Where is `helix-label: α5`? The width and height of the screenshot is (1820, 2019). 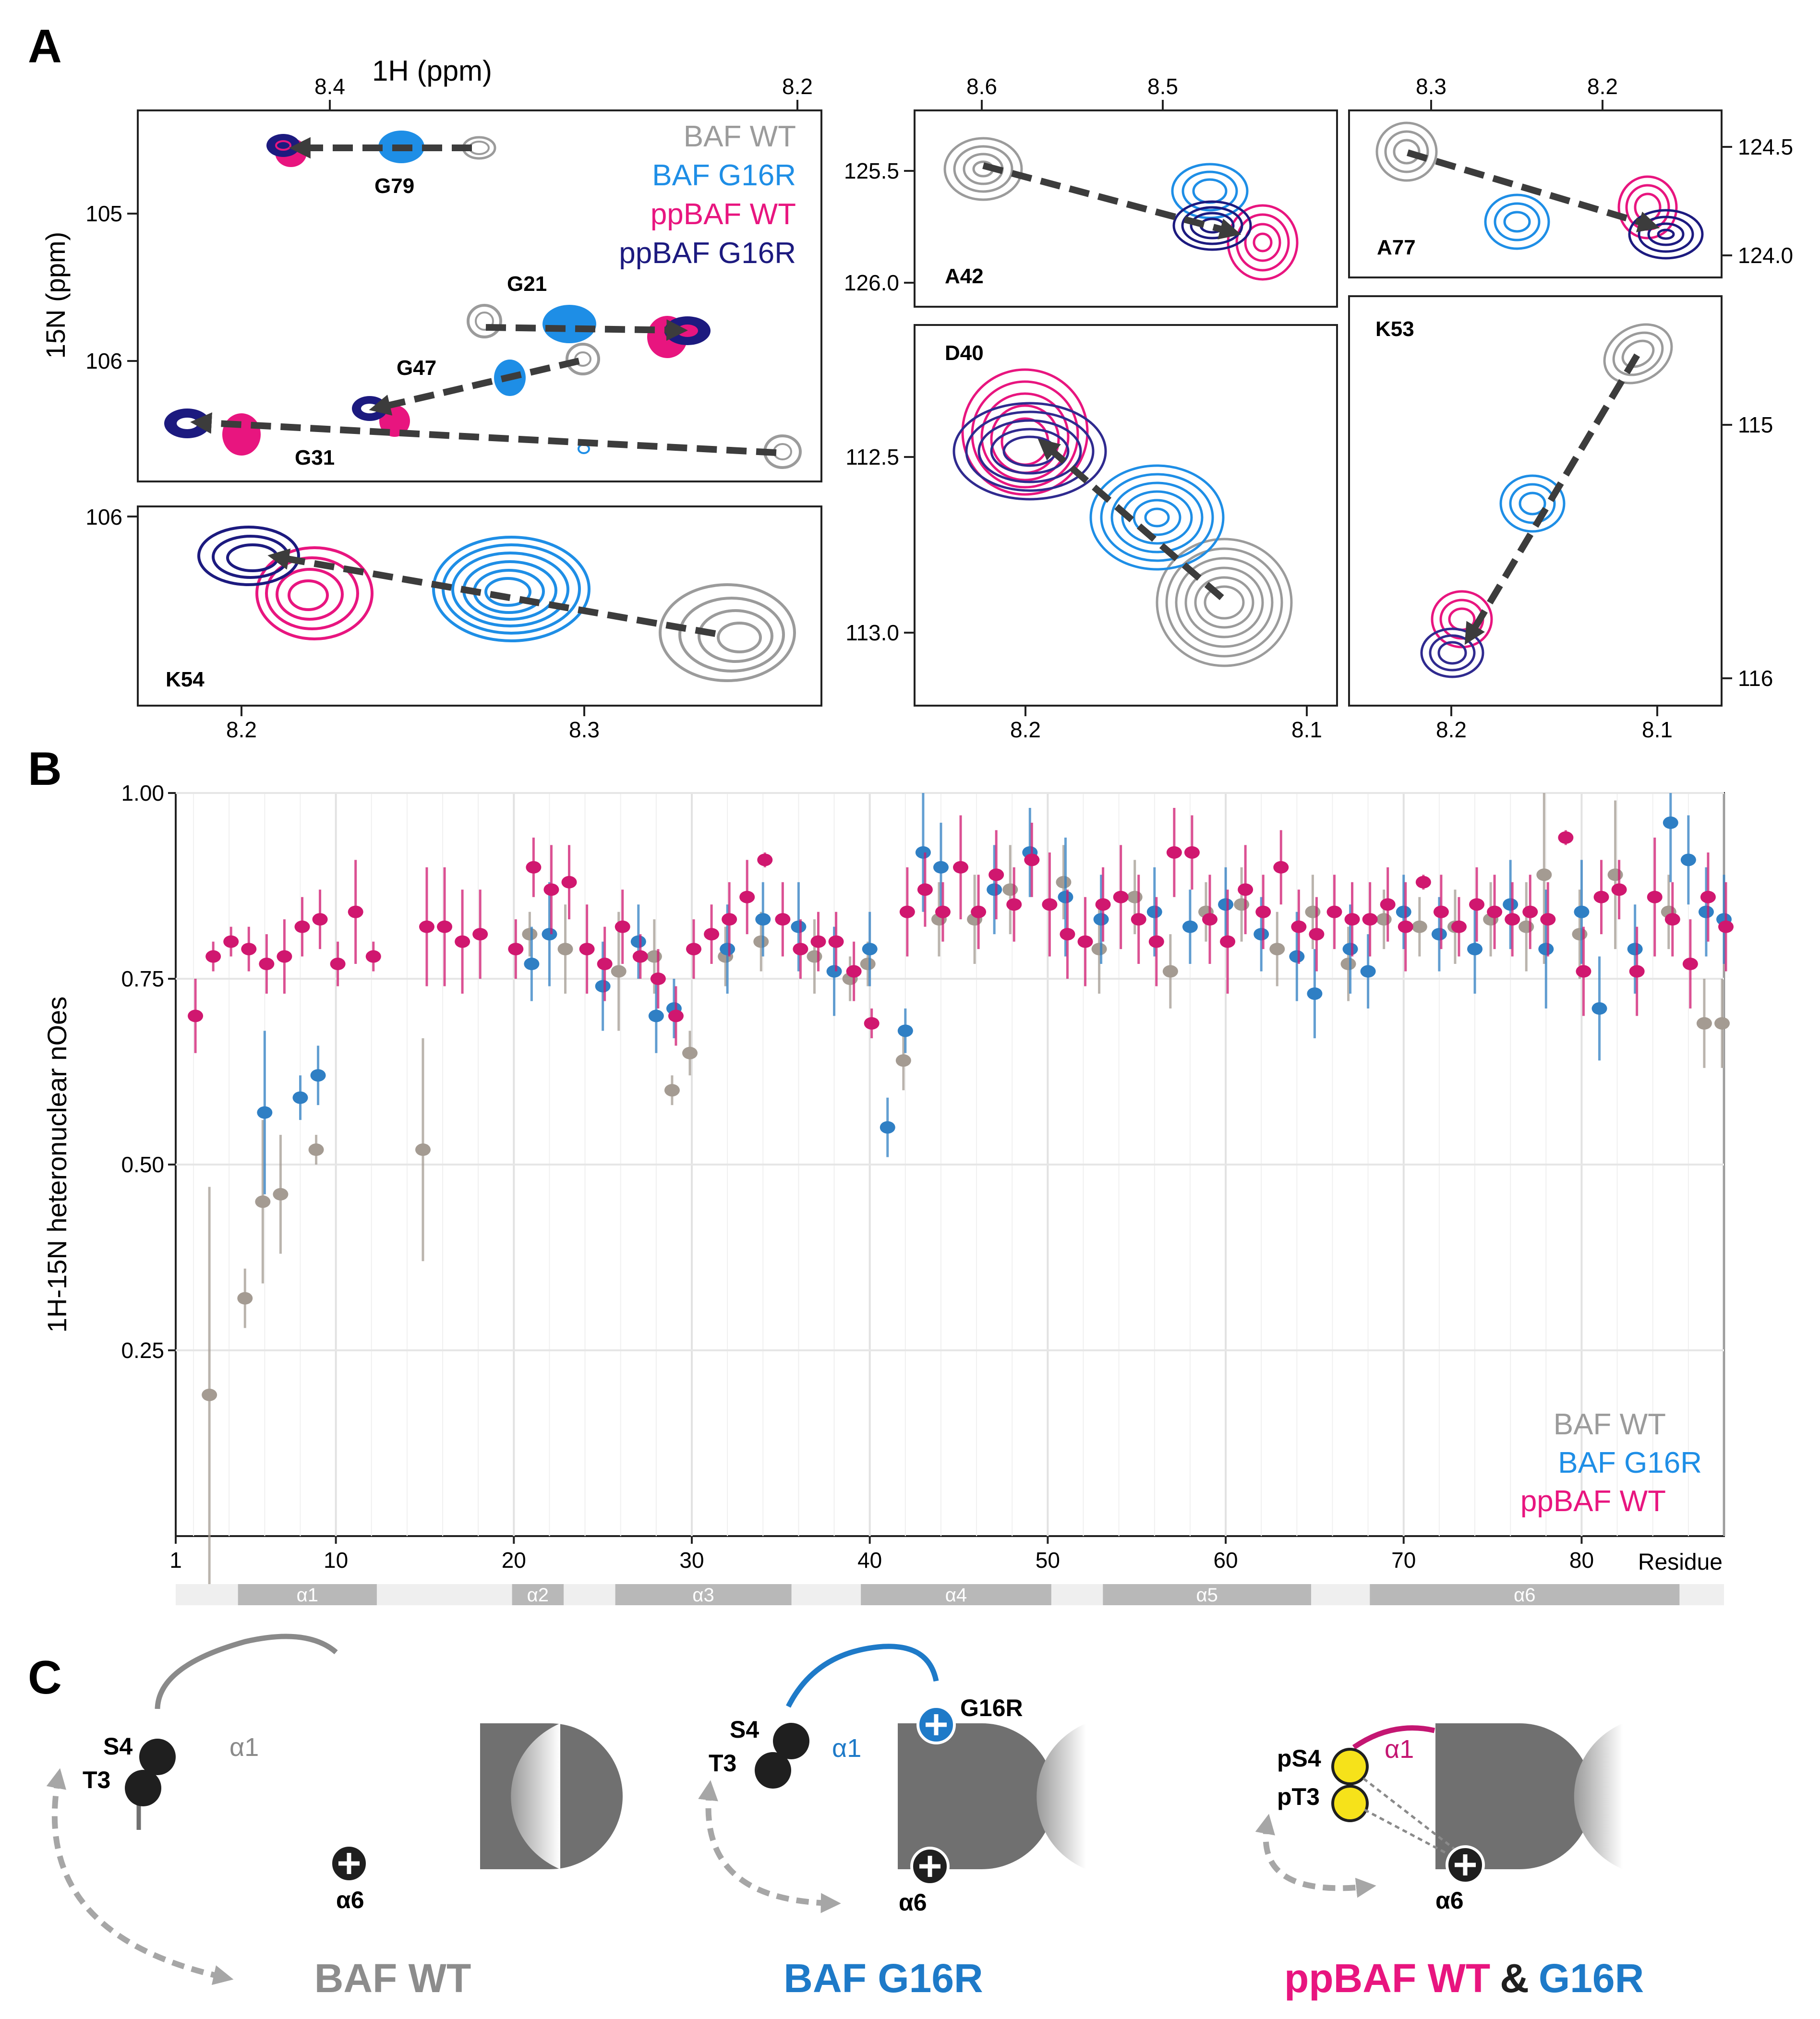 helix-label: α5 is located at coordinates (1207, 1596).